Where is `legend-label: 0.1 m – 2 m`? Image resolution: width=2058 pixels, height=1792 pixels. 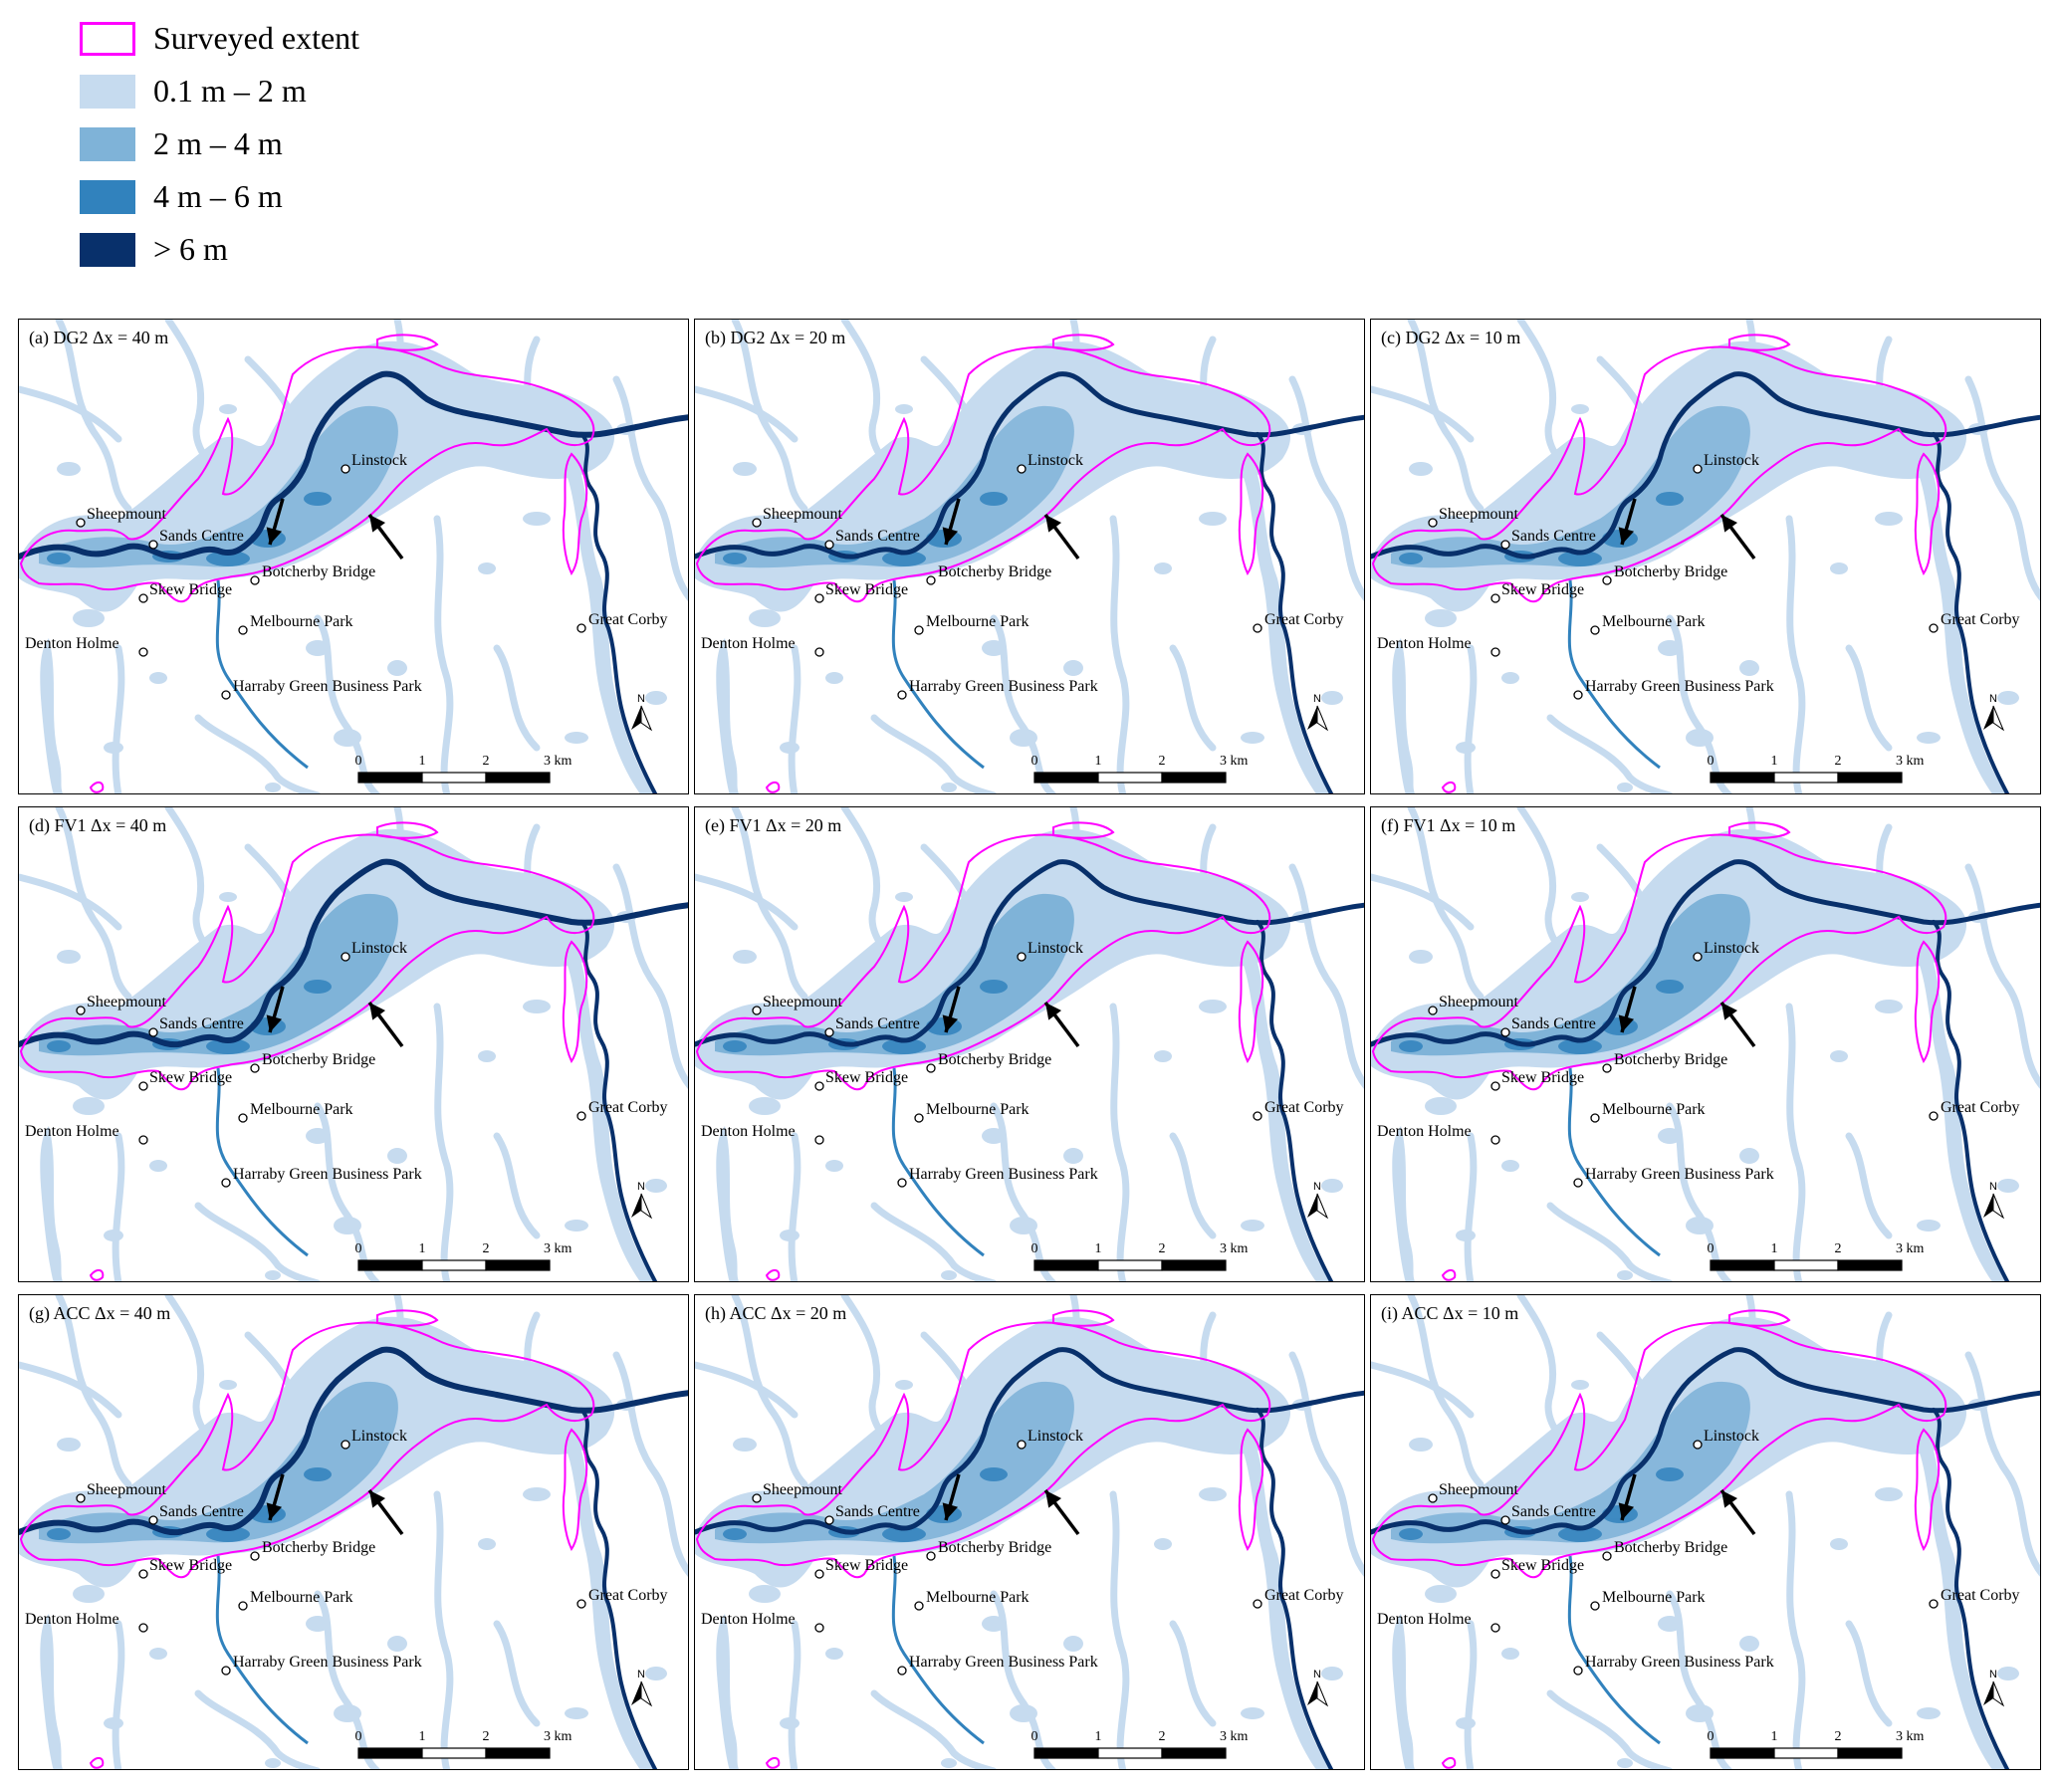 legend-label: 0.1 m – 2 m is located at coordinates (230, 91).